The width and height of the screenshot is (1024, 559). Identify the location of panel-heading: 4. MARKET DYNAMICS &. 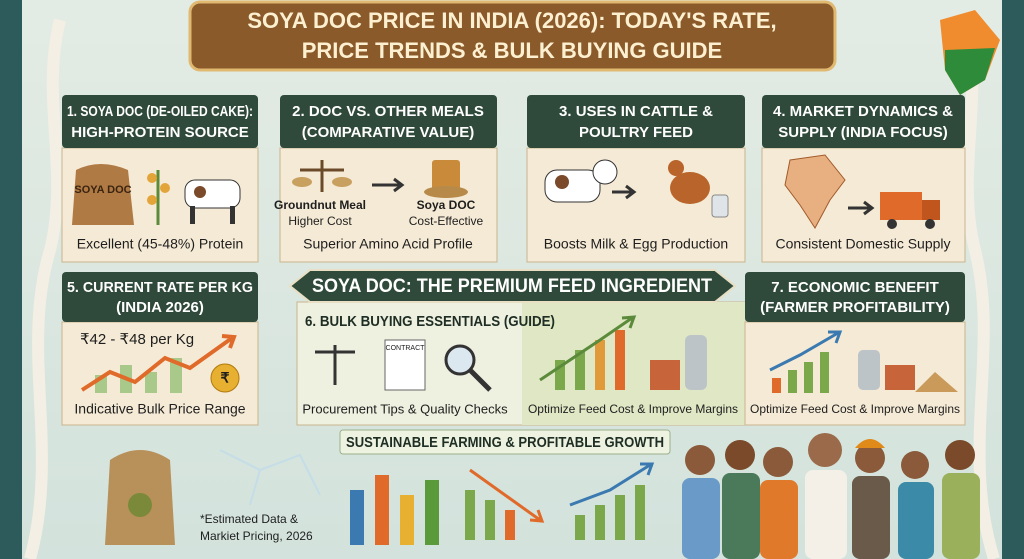
(863, 111).